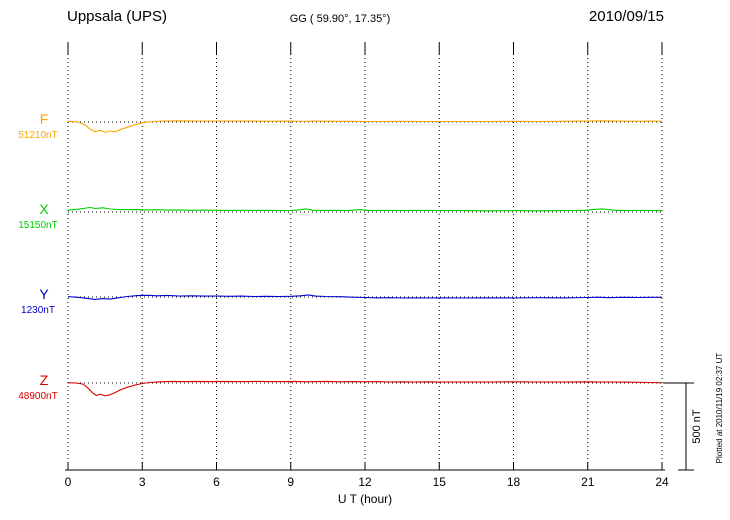 This screenshot has width=730, height=520. Describe the element at coordinates (216, 482) in the screenshot. I see `x-tick-label-6: 6` at that location.